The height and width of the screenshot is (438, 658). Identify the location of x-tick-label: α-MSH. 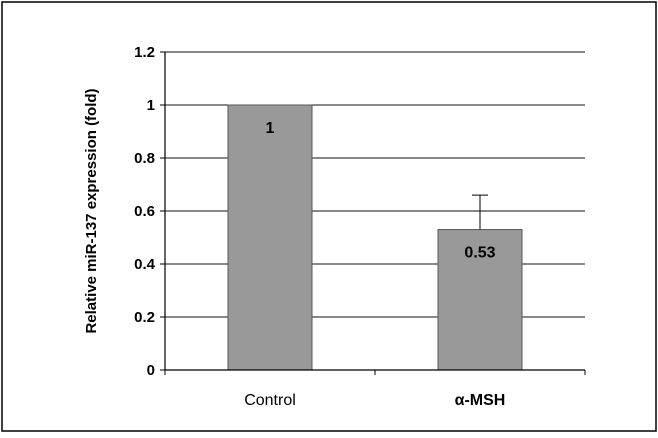
(480, 400).